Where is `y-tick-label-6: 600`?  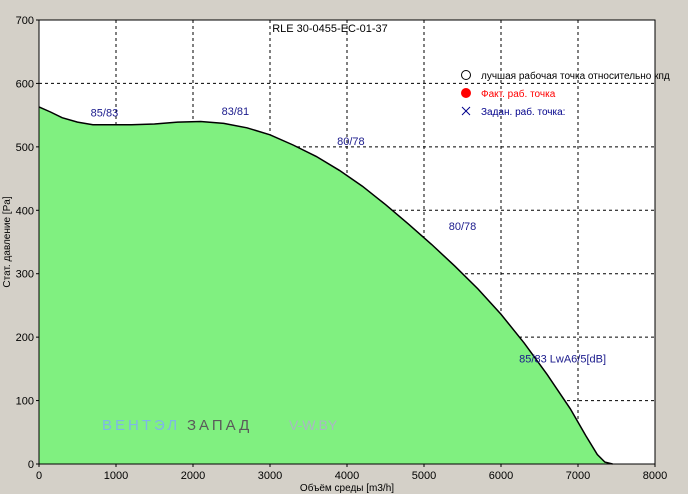 y-tick-label-6: 600 is located at coordinates (25, 84).